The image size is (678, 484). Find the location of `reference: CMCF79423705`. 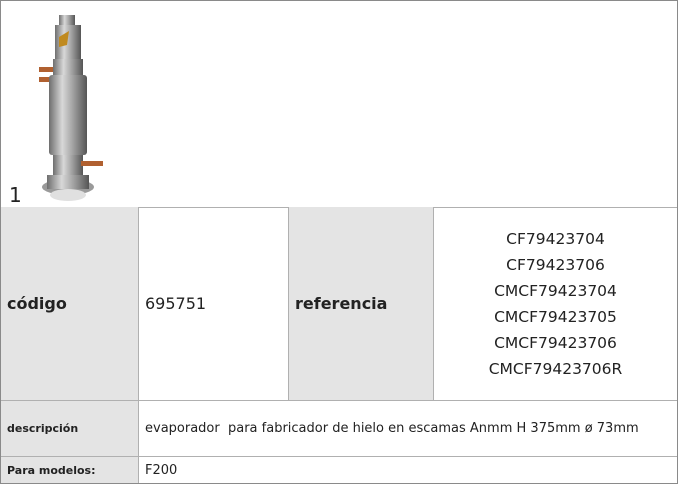

reference: CMCF79423705 is located at coordinates (555, 316).